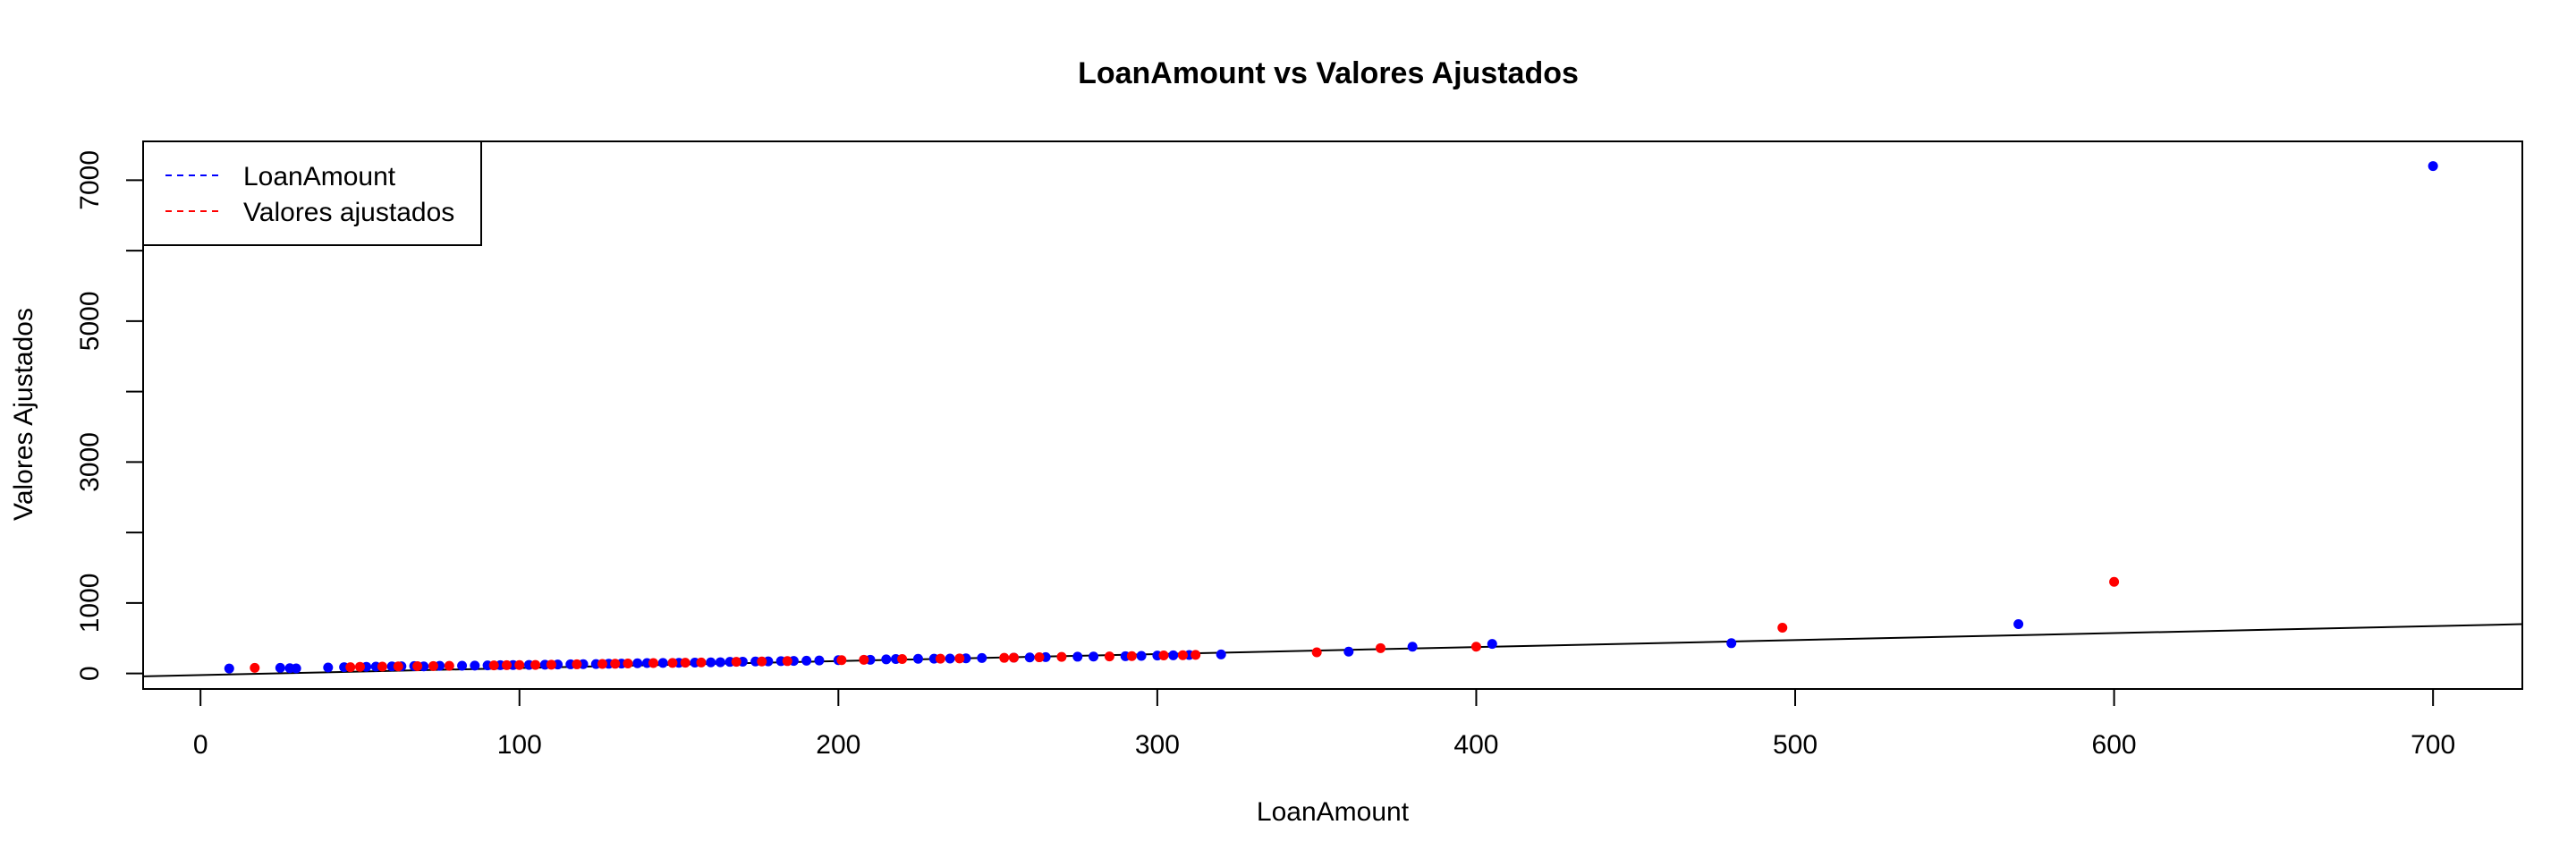 The image size is (2576, 859). What do you see at coordinates (90, 321) in the screenshot?
I see `y-tick-label: 5000` at bounding box center [90, 321].